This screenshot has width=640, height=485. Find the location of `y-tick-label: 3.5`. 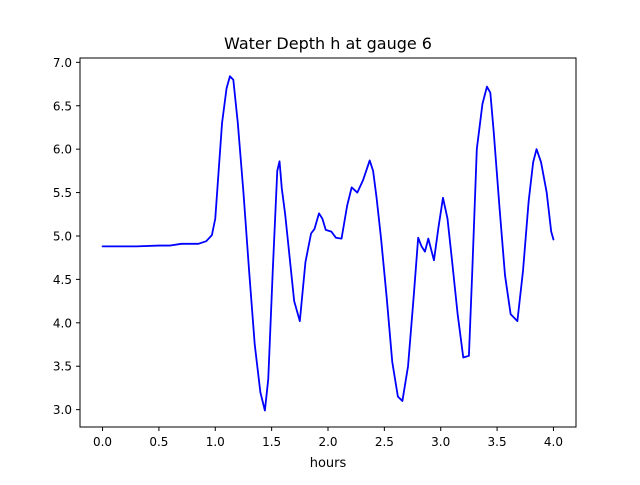

y-tick-label: 3.5 is located at coordinates (62, 367).